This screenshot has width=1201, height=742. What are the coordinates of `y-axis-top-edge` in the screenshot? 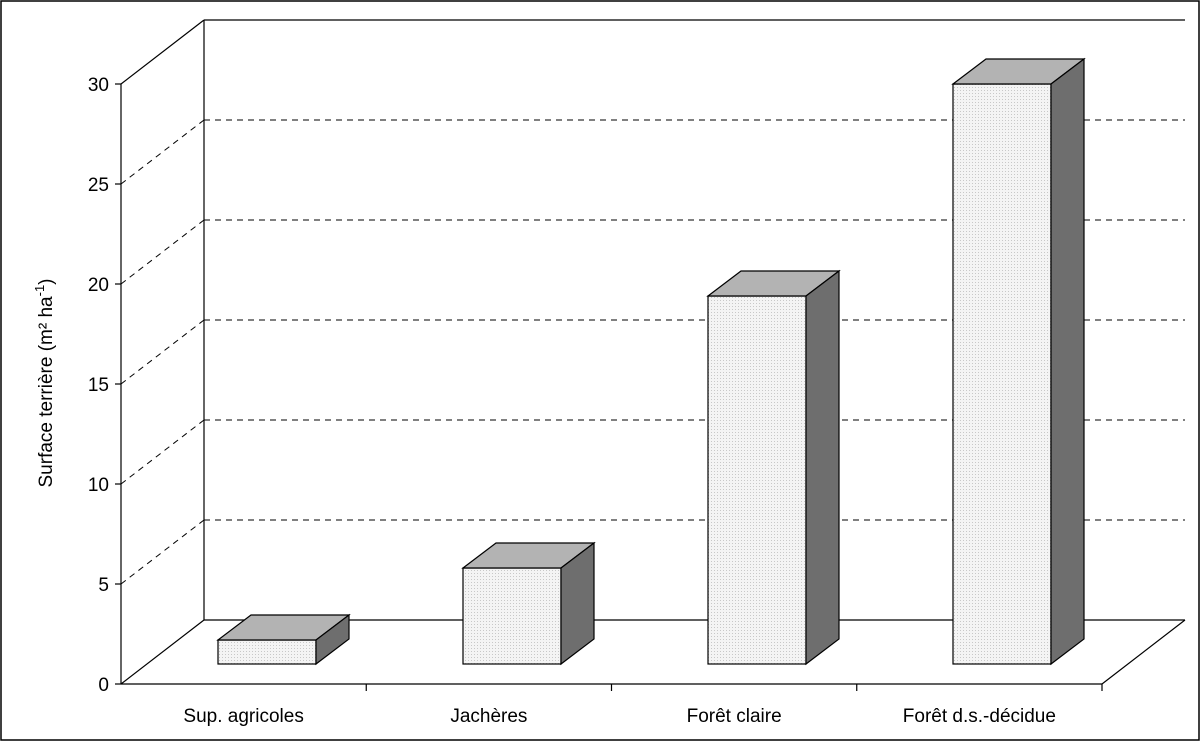 It's located at (162, 52).